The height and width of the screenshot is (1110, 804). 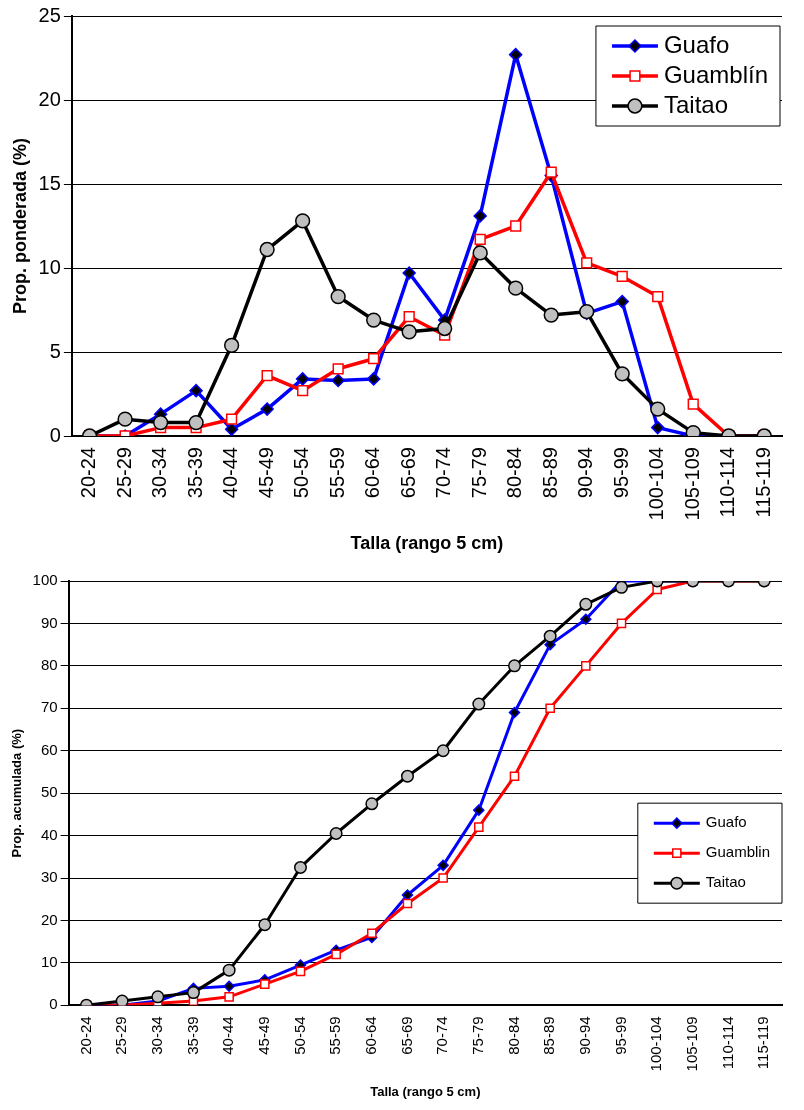 What do you see at coordinates (55, 350) in the screenshot?
I see `y-tick-label: 5` at bounding box center [55, 350].